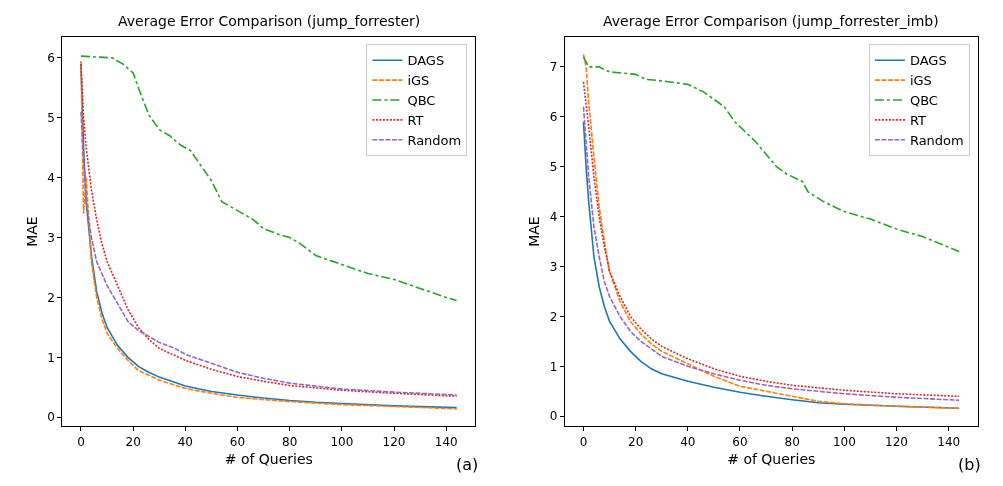 The height and width of the screenshot is (486, 1003). Describe the element at coordinates (969, 464) in the screenshot. I see `text: (b)` at that location.